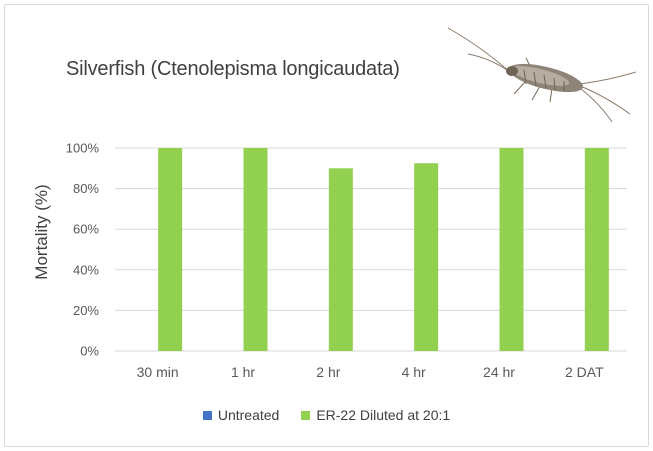  Describe the element at coordinates (540, 76) in the screenshot. I see `silverfish-image` at that location.